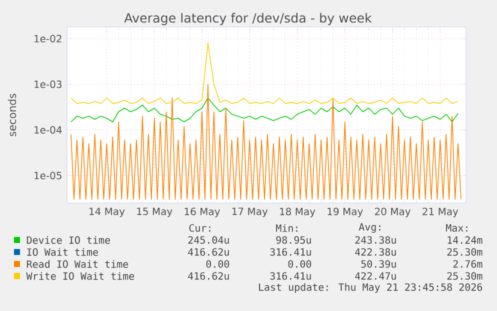  Describe the element at coordinates (293, 240) in the screenshot. I see `text: 98.95u` at that location.